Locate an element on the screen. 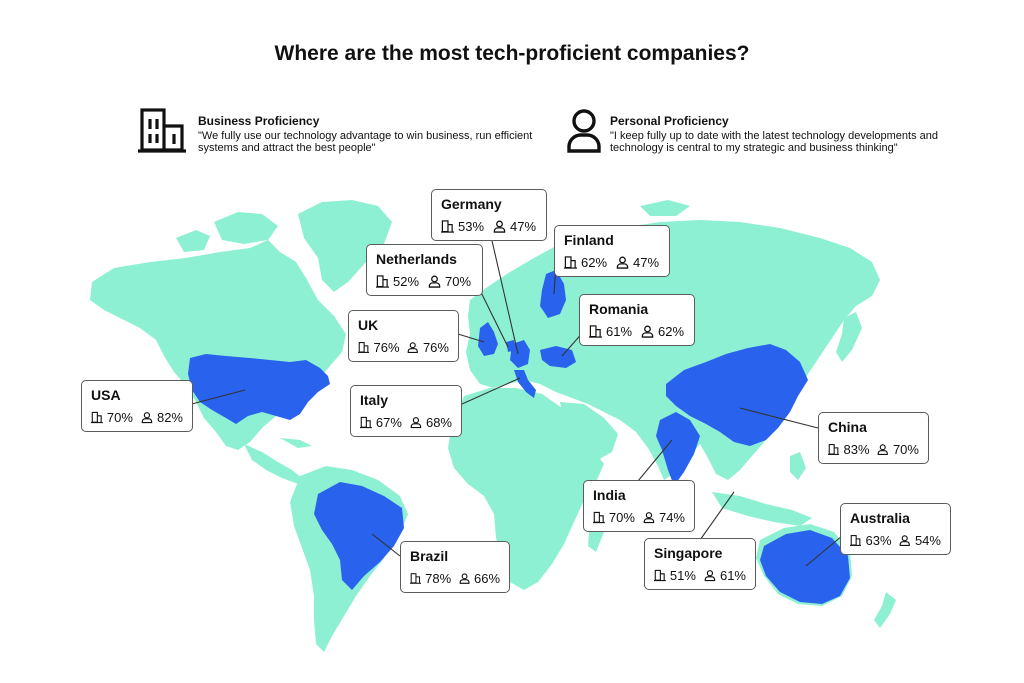 The height and width of the screenshot is (683, 1024). leader-china is located at coordinates (779, 418).